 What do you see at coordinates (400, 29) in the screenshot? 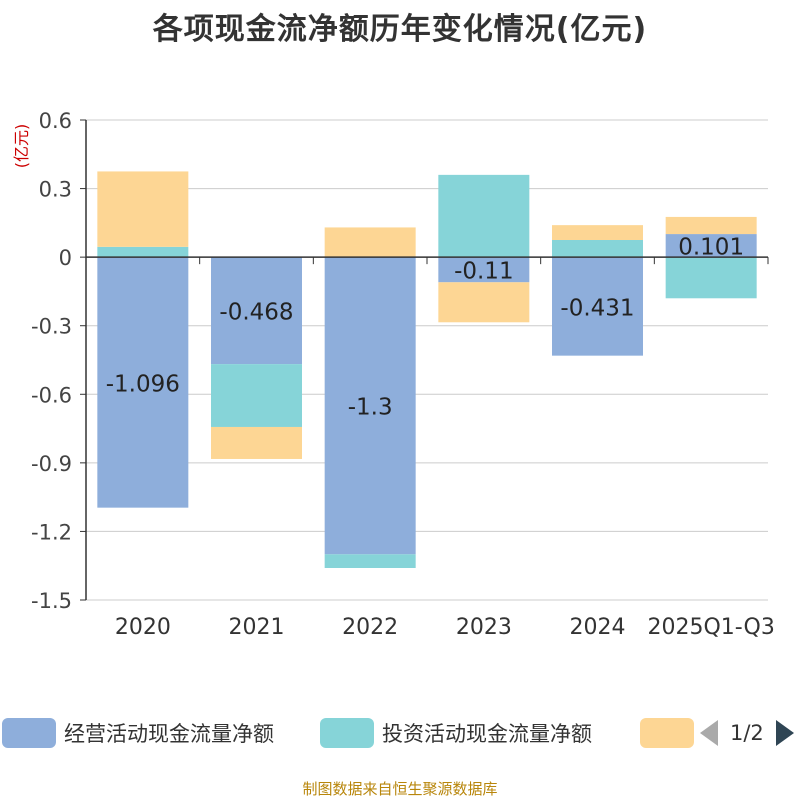
I see `chart-title: 各项现金流净额历年变化情况(亿元)` at bounding box center [400, 29].